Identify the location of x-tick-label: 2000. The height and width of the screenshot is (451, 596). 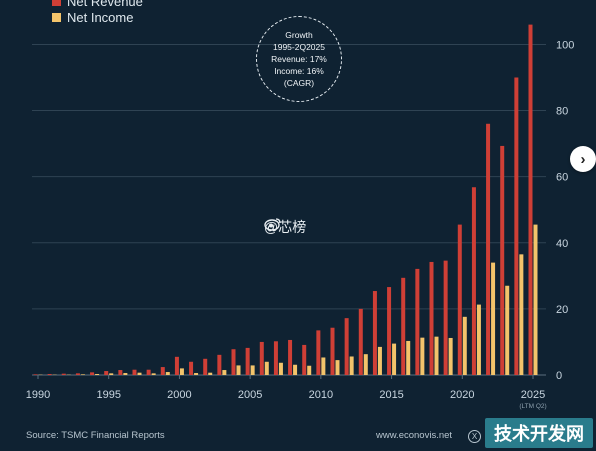
(179, 395).